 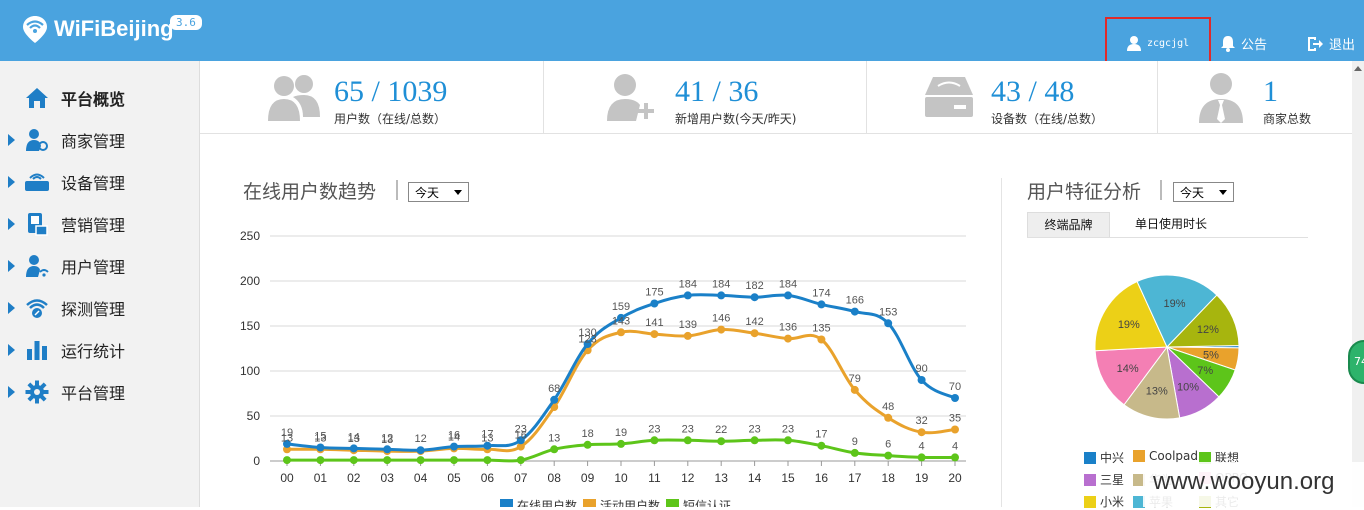 What do you see at coordinates (93, 141) in the screenshot?
I see `sidebar-item-label: 商家管理` at bounding box center [93, 141].